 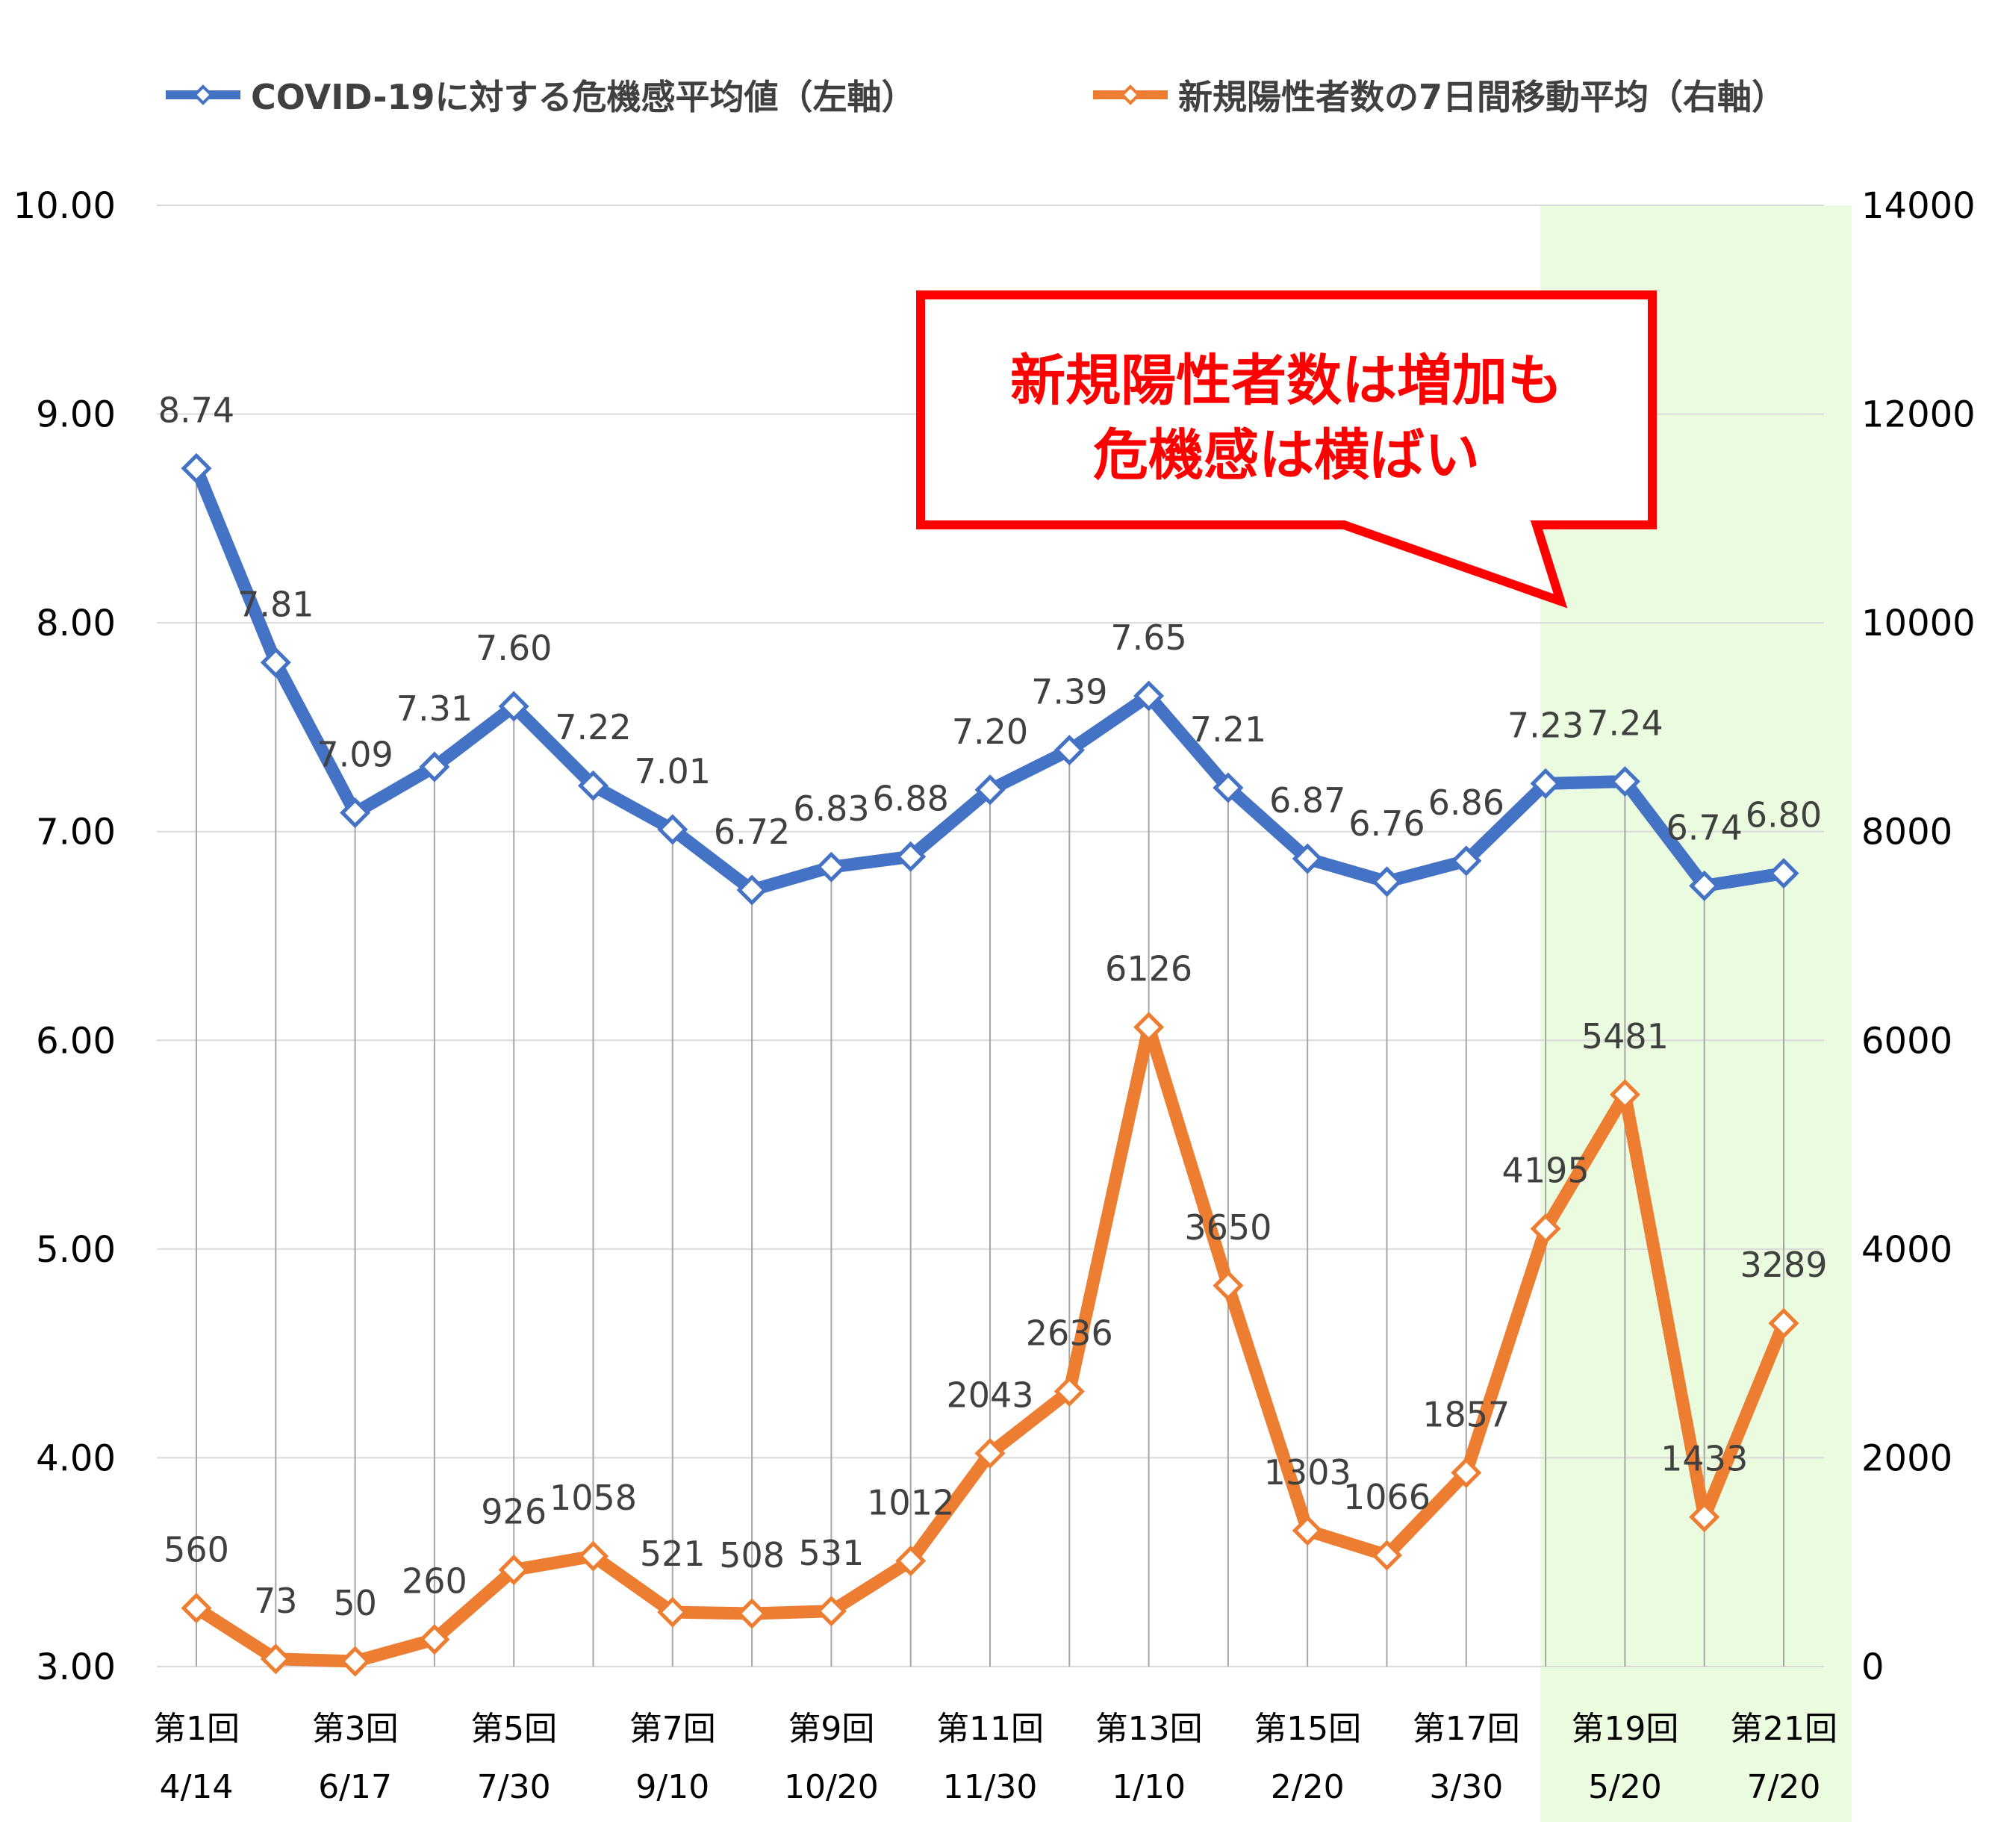 What do you see at coordinates (76, 1667) in the screenshot?
I see `y-left-tick-label: 3.00` at bounding box center [76, 1667].